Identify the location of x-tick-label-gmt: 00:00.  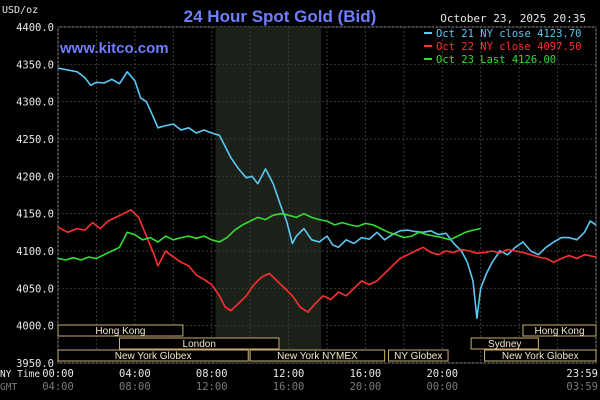
(442, 387).